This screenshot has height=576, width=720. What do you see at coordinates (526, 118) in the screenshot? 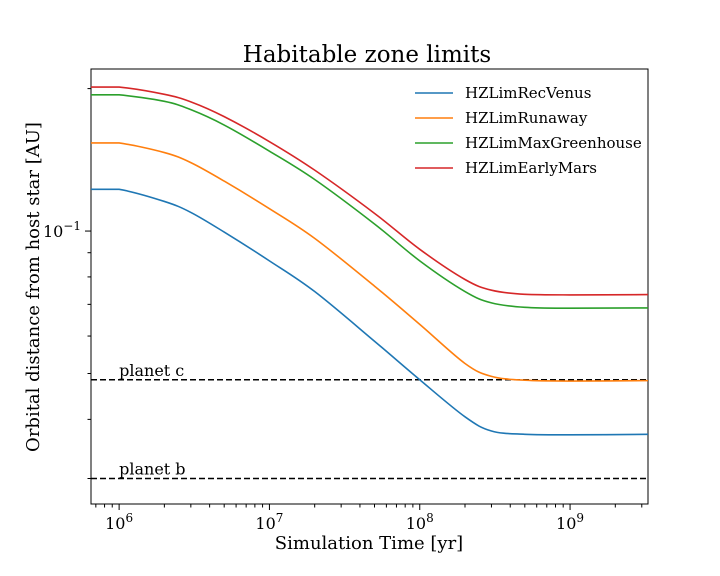
I see `legend-label: HZLimRunaway` at bounding box center [526, 118].